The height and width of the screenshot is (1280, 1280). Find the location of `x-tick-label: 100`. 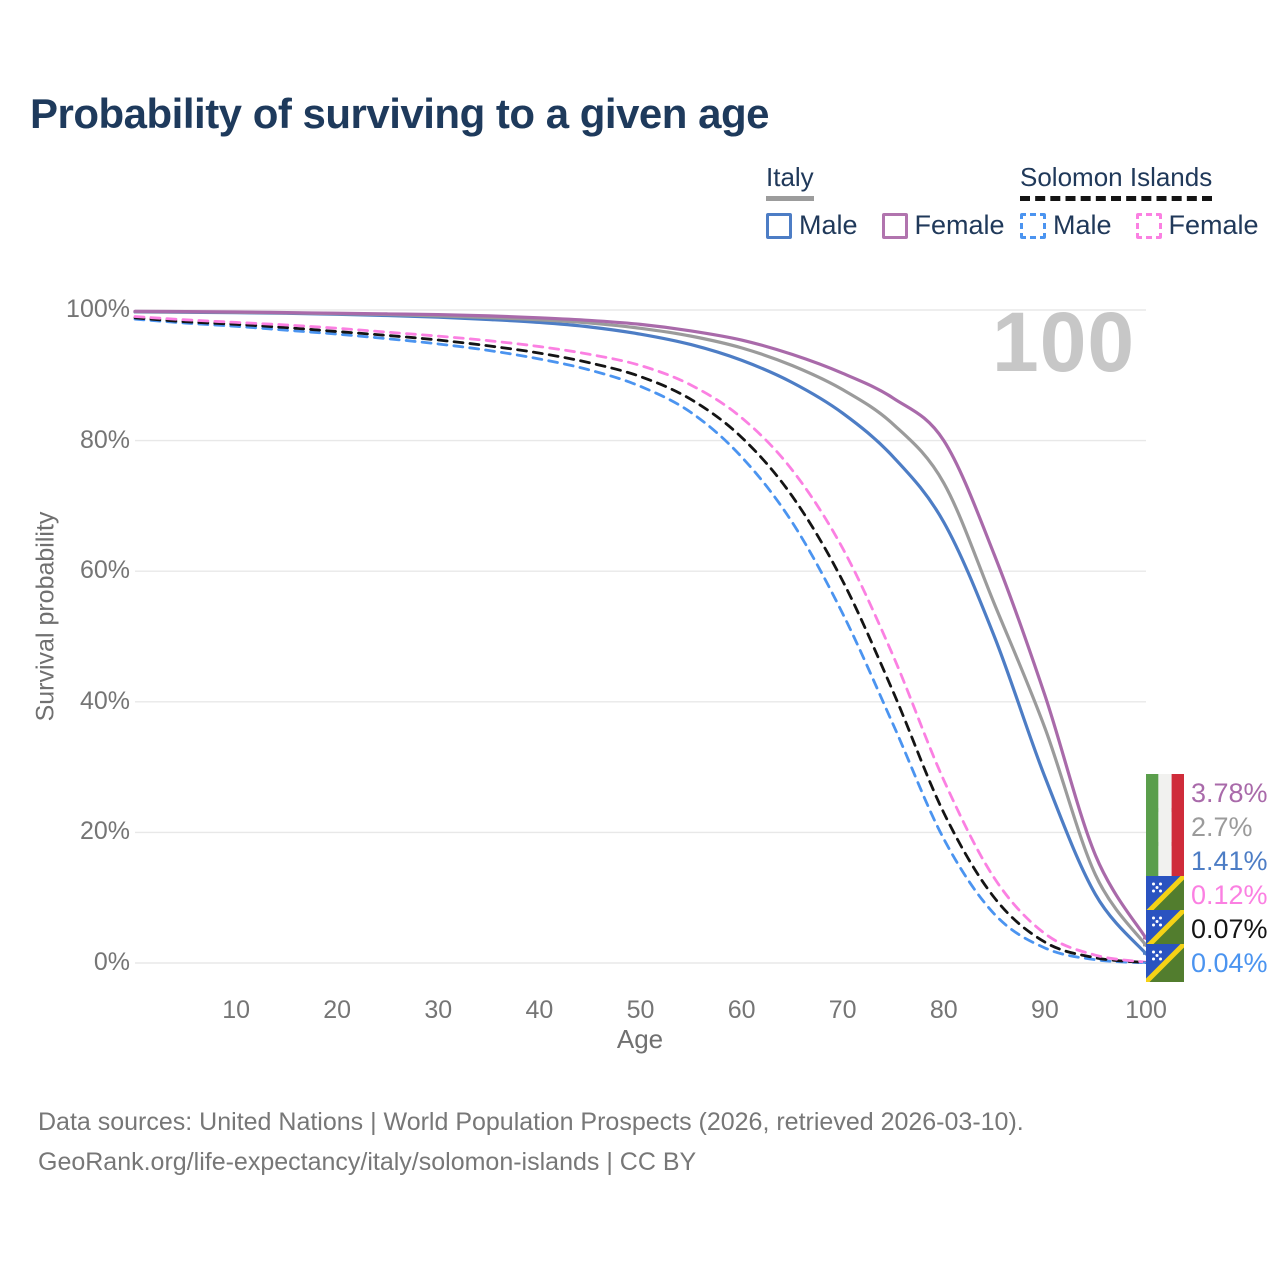

x-tick-label: 100 is located at coordinates (1146, 1010).